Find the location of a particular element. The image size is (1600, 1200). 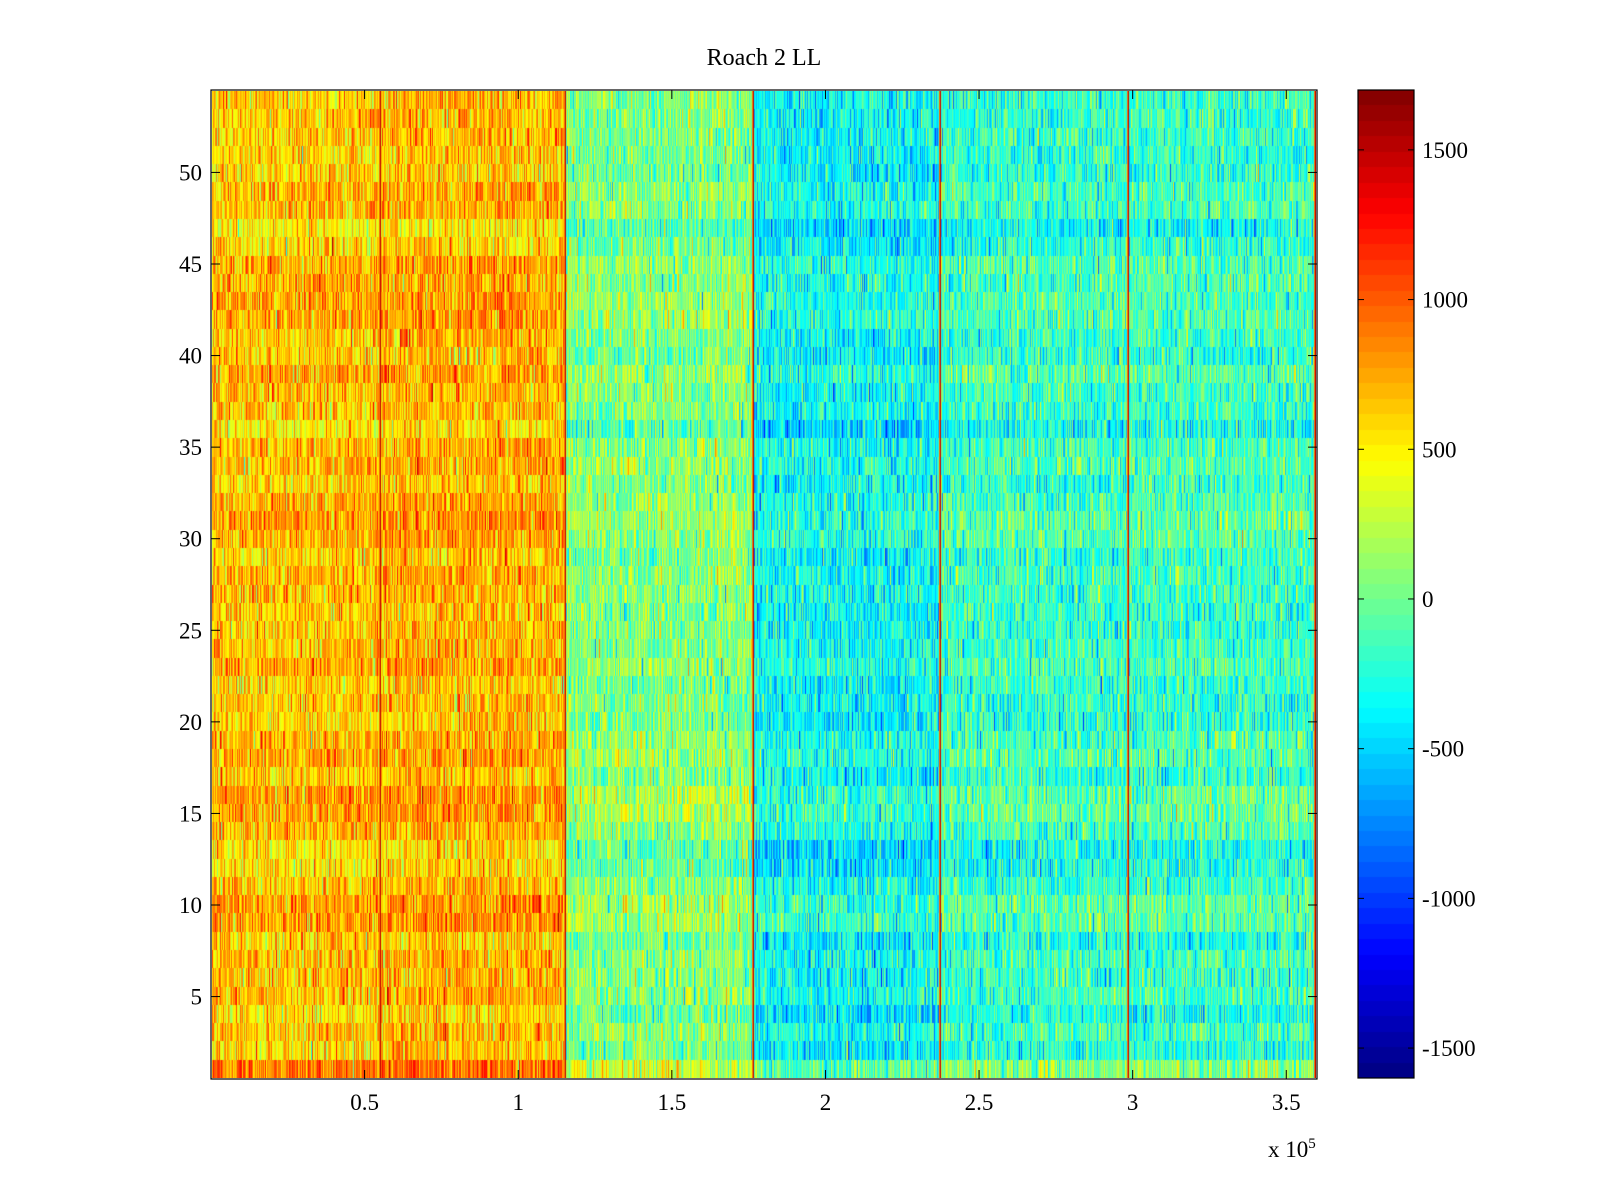

chart-title: Roach 2 LL is located at coordinates (764, 58).